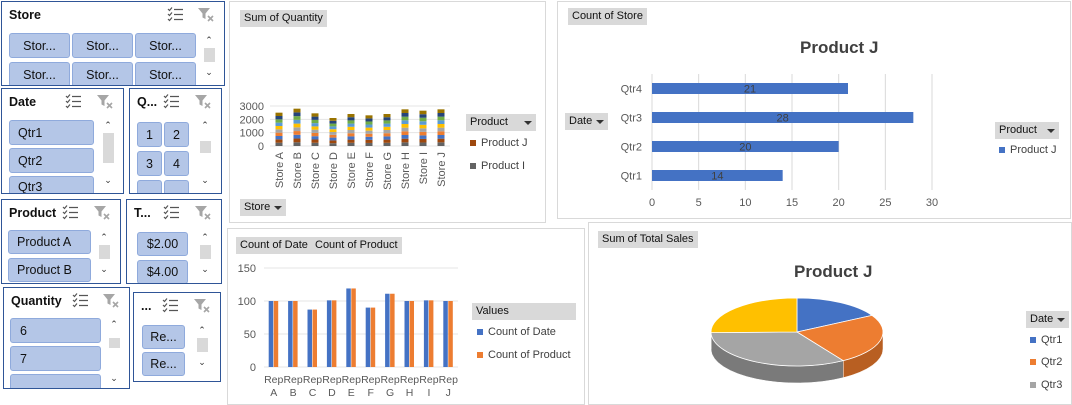 The image size is (1072, 405). Describe the element at coordinates (1052, 385) in the screenshot. I see `legend-label: Qtr3` at that location.